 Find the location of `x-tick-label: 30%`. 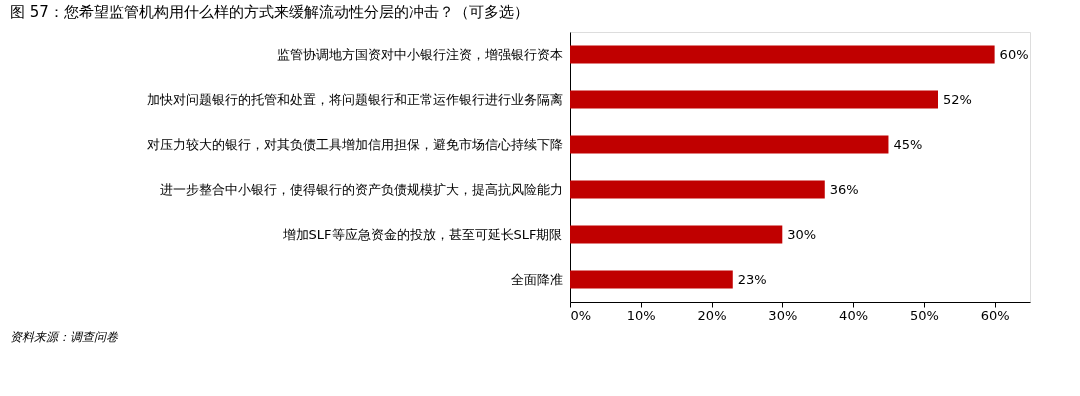

x-tick-label: 30% is located at coordinates (783, 315).